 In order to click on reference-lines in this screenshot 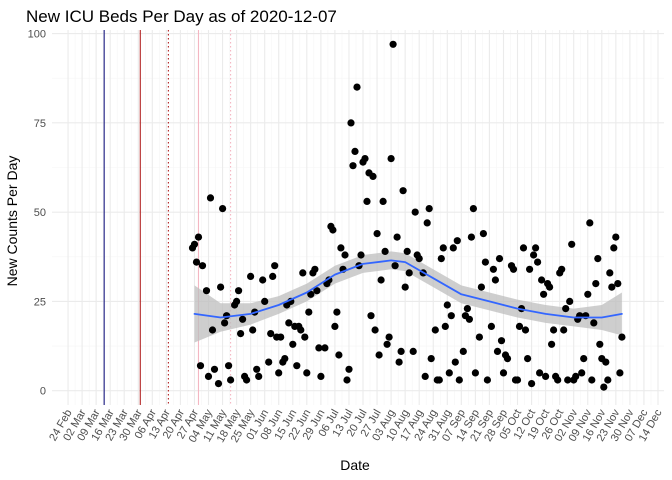, I will do `click(167, 217)`.